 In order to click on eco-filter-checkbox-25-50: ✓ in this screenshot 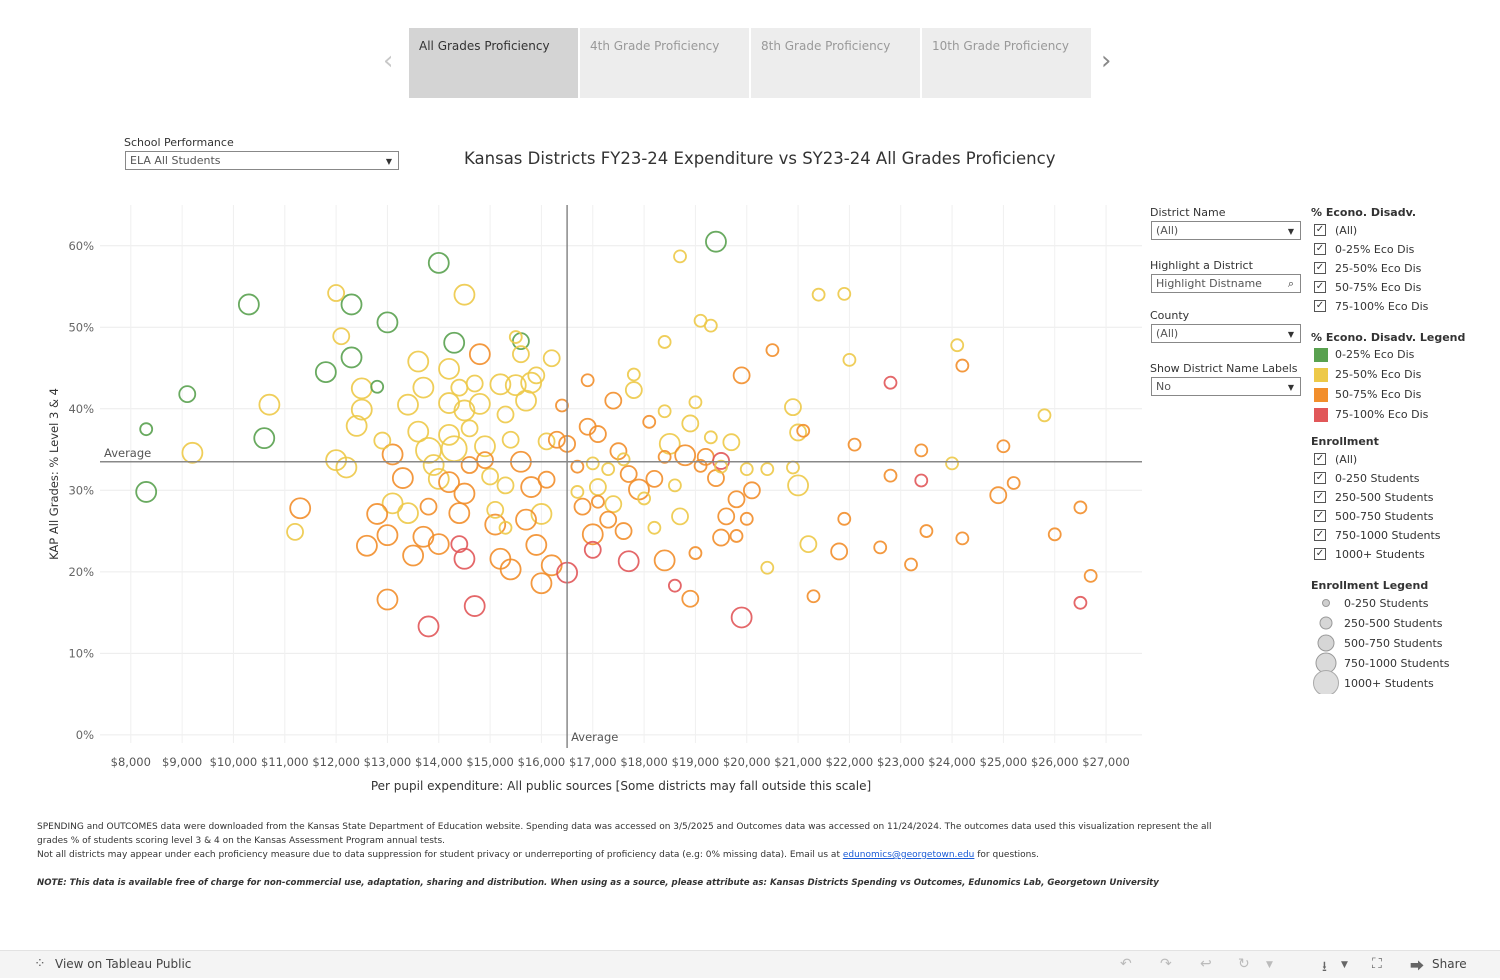, I will do `click(1320, 268)`.